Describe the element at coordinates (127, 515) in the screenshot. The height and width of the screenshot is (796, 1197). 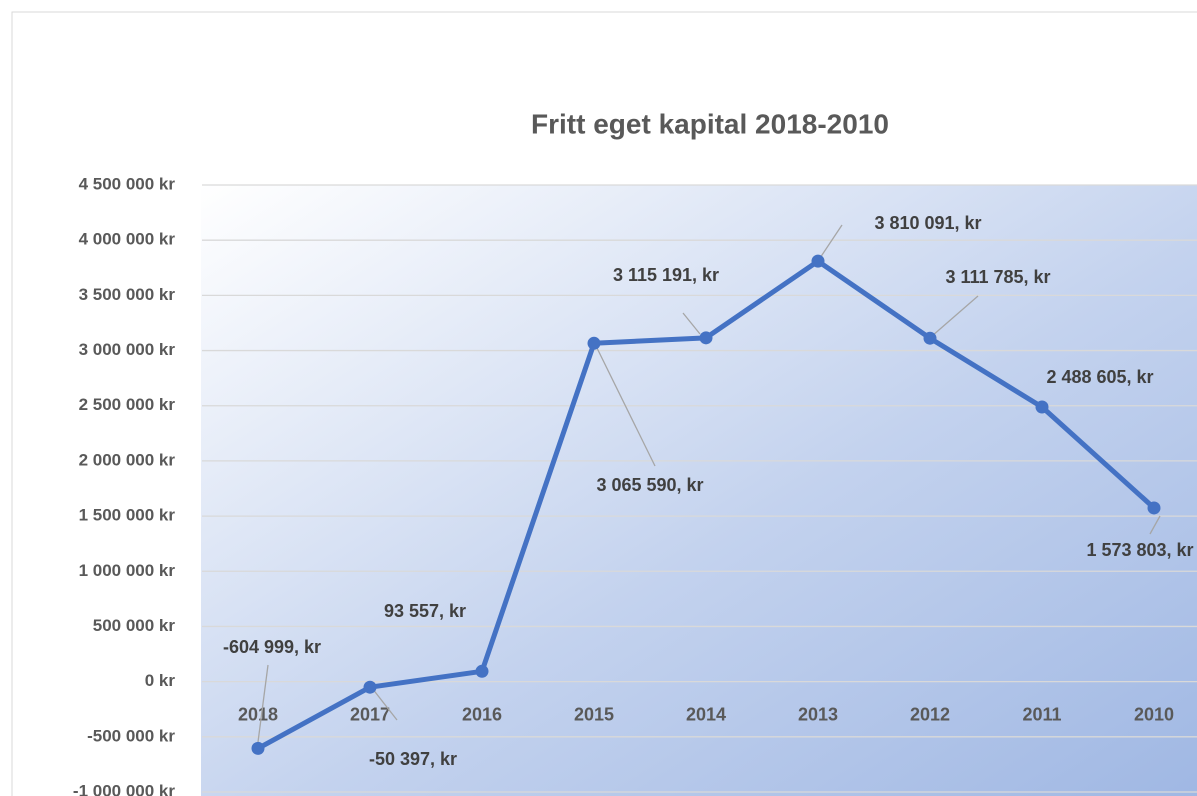
I see `y-tick-label: 1 500 000 kr` at that location.